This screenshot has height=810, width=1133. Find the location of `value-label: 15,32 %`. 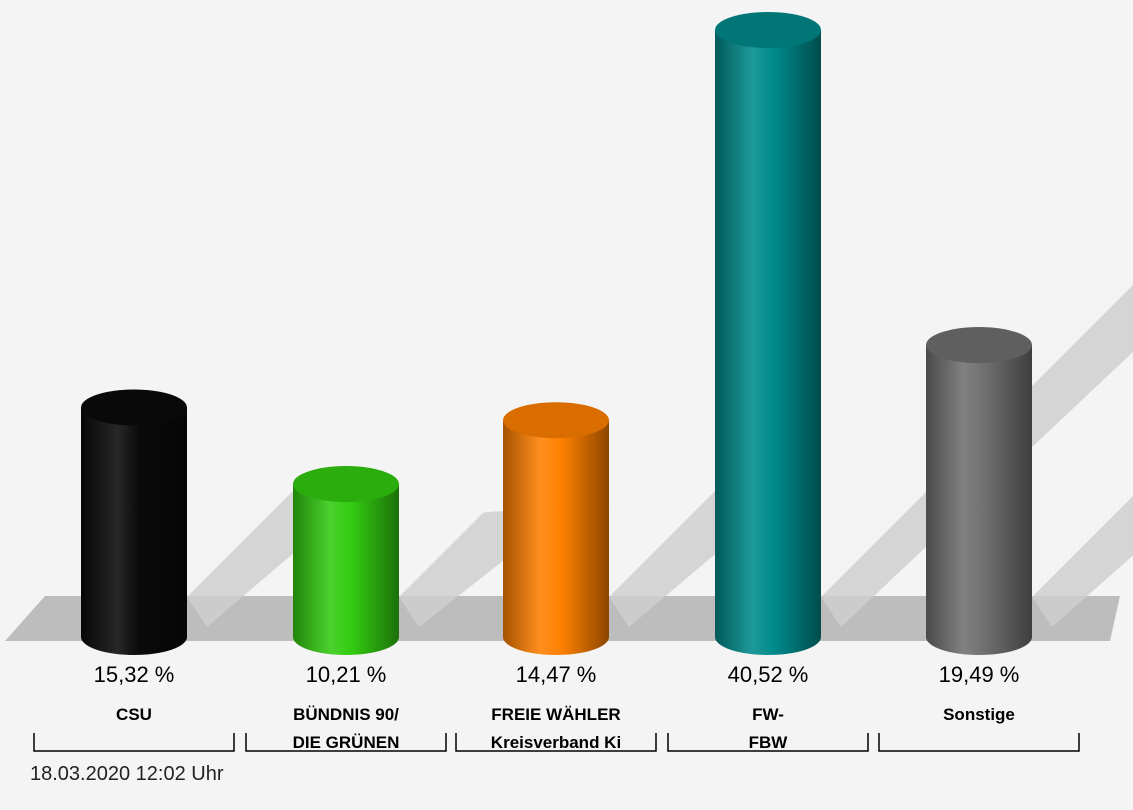

value-label: 15,32 % is located at coordinates (134, 674).